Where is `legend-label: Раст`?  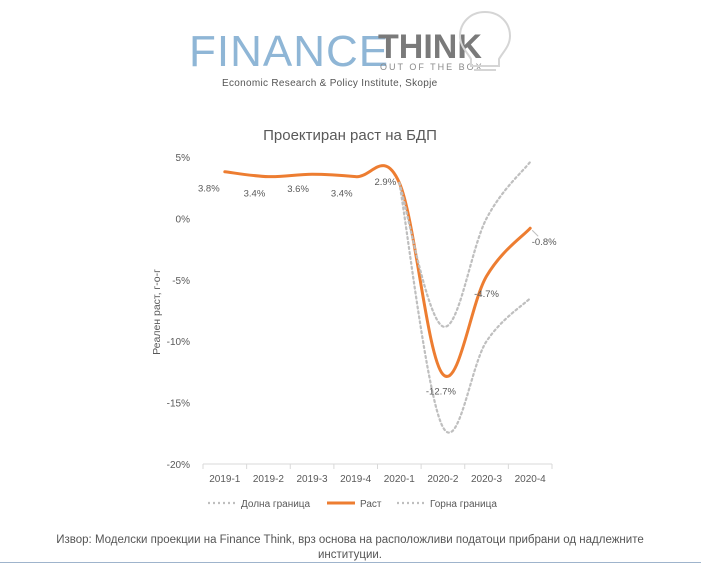
legend-label: Раст is located at coordinates (371, 504).